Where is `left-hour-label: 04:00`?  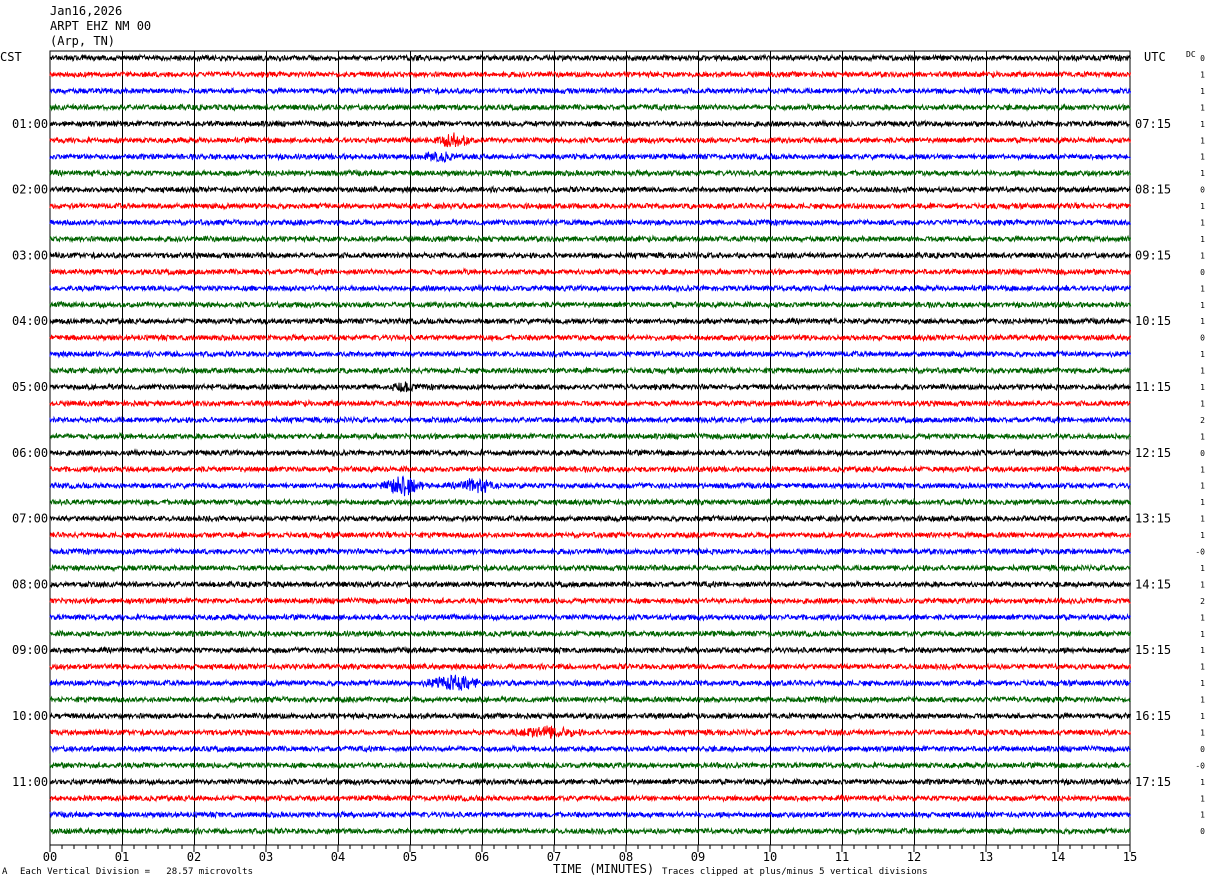
left-hour-label: 04:00 is located at coordinates (30, 321).